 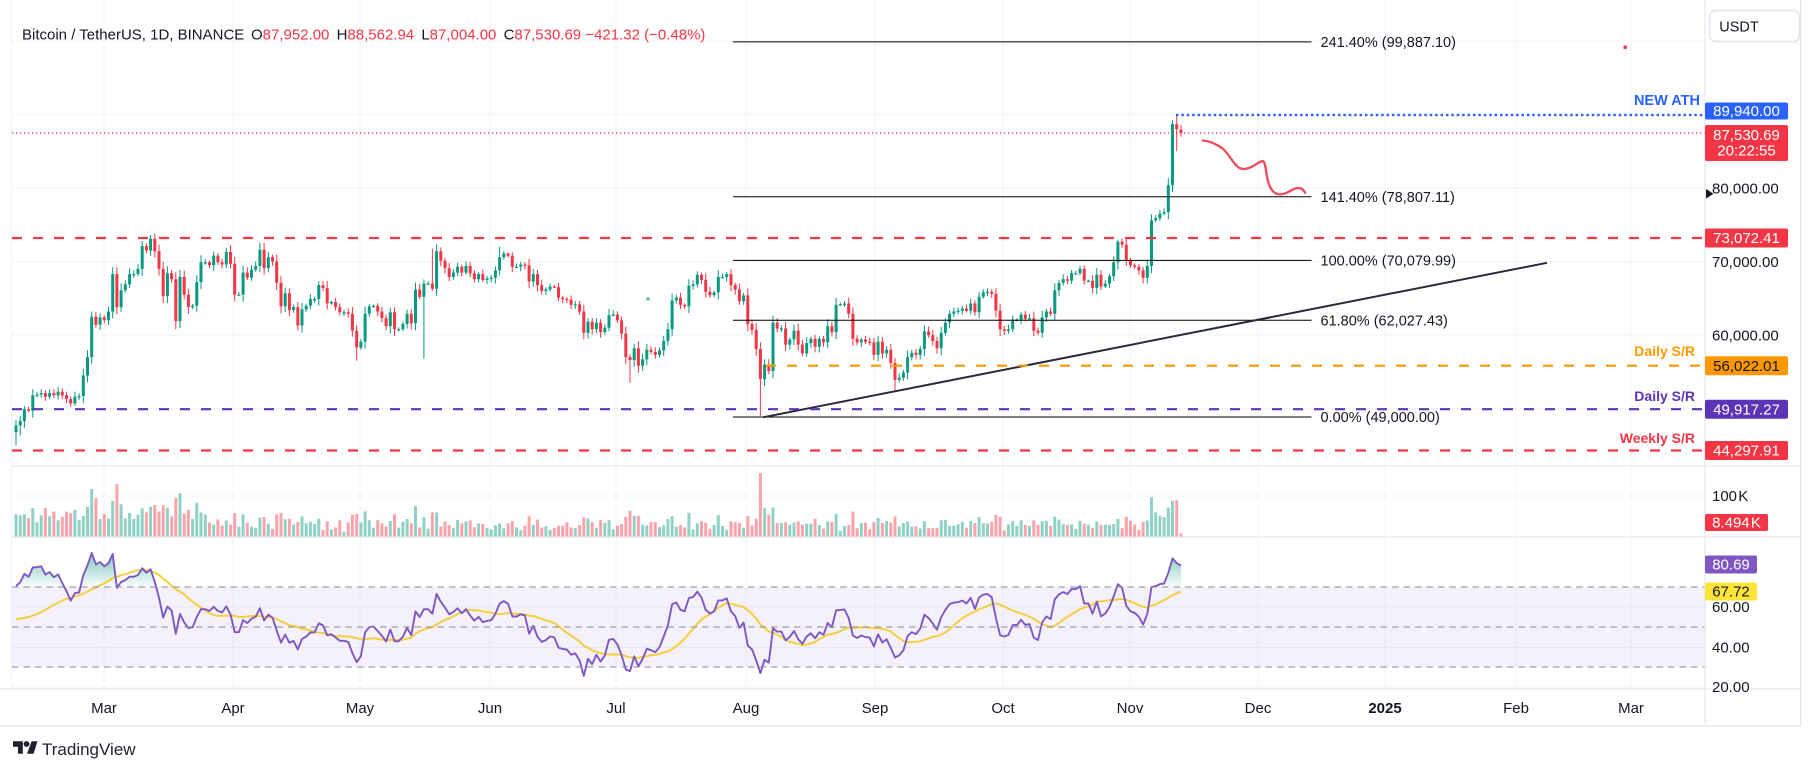 What do you see at coordinates (1746, 409) in the screenshot?
I see `svg-text: 49,917.27` at bounding box center [1746, 409].